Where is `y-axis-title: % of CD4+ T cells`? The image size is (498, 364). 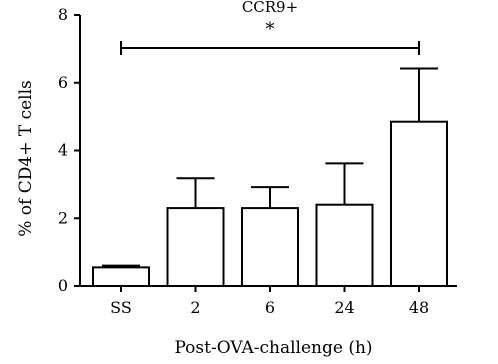 y-axis-title: % of CD4+ T cells is located at coordinates (26, 158).